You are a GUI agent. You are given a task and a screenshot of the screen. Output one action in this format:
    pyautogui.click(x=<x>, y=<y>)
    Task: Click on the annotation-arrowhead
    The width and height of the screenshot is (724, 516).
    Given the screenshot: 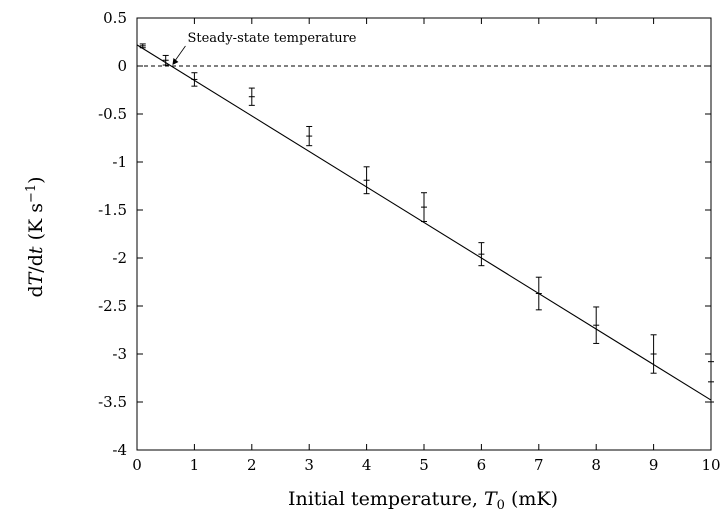 What is the action you would take?
    pyautogui.click(x=175, y=61)
    